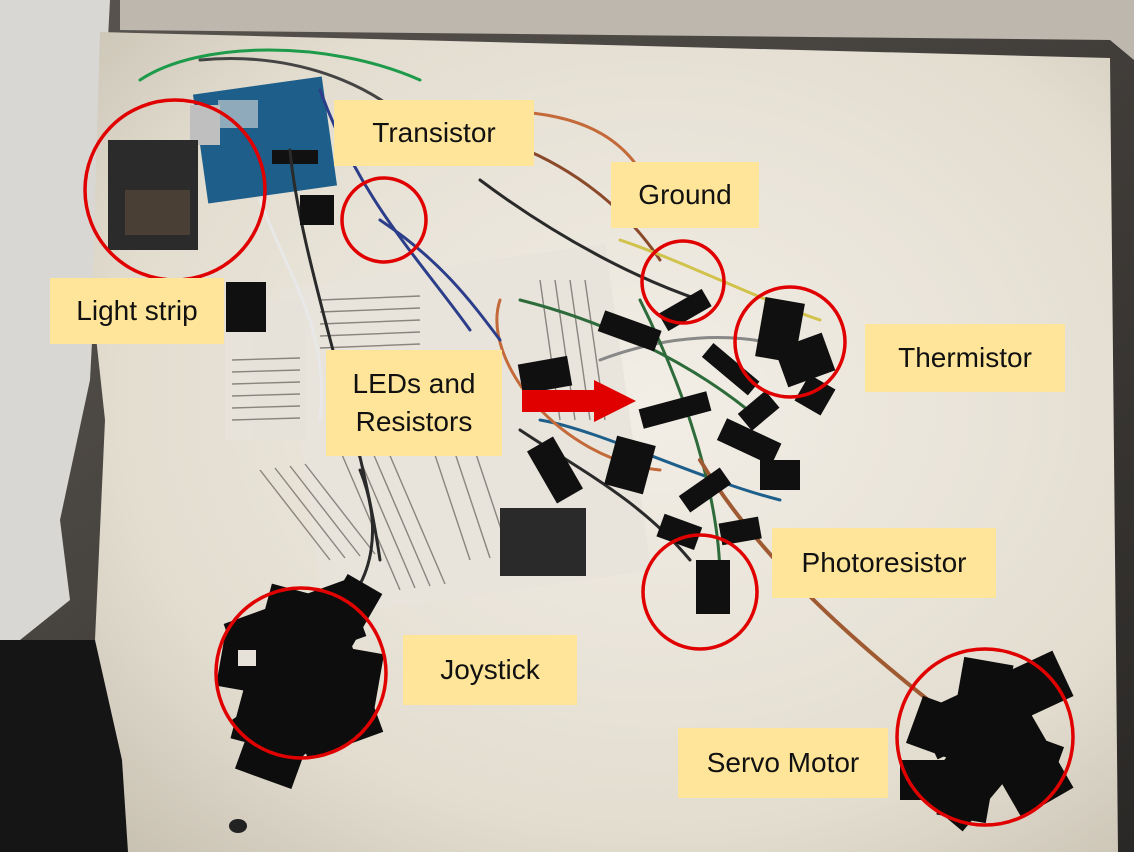 This screenshot has width=1134, height=852. What do you see at coordinates (700, 592) in the screenshot?
I see `photoresistor-circle` at bounding box center [700, 592].